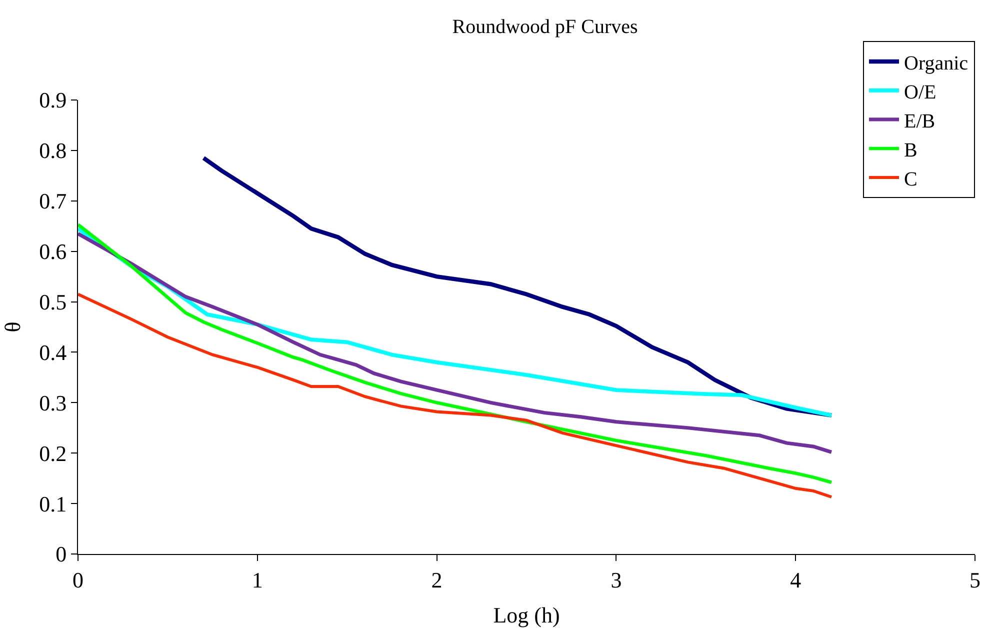 The image size is (991, 633). I want to click on y-tick-label: 0.7, so click(53, 201).